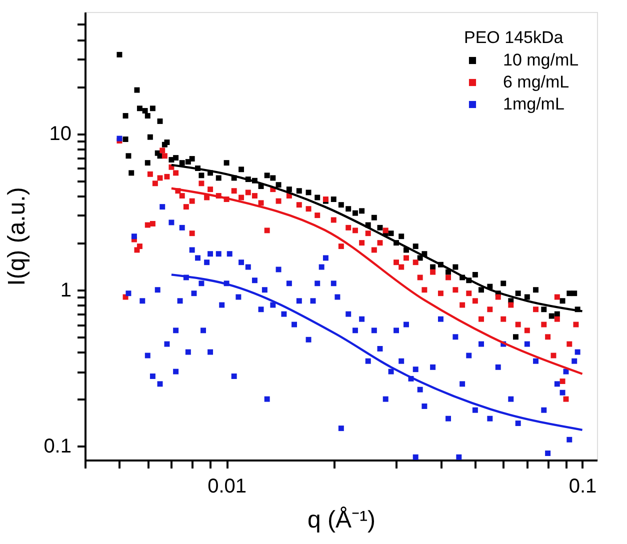 This screenshot has width=627, height=544. I want to click on y-tick-label: 10, so click(60, 134).